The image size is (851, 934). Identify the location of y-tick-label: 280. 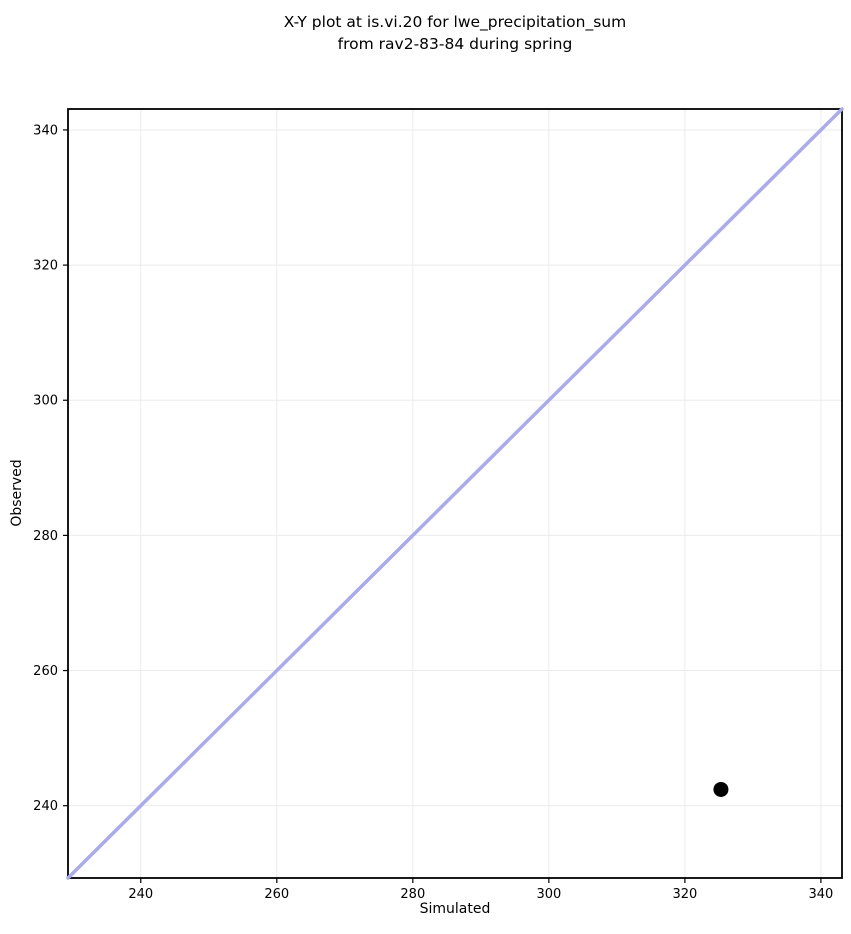
(45, 536).